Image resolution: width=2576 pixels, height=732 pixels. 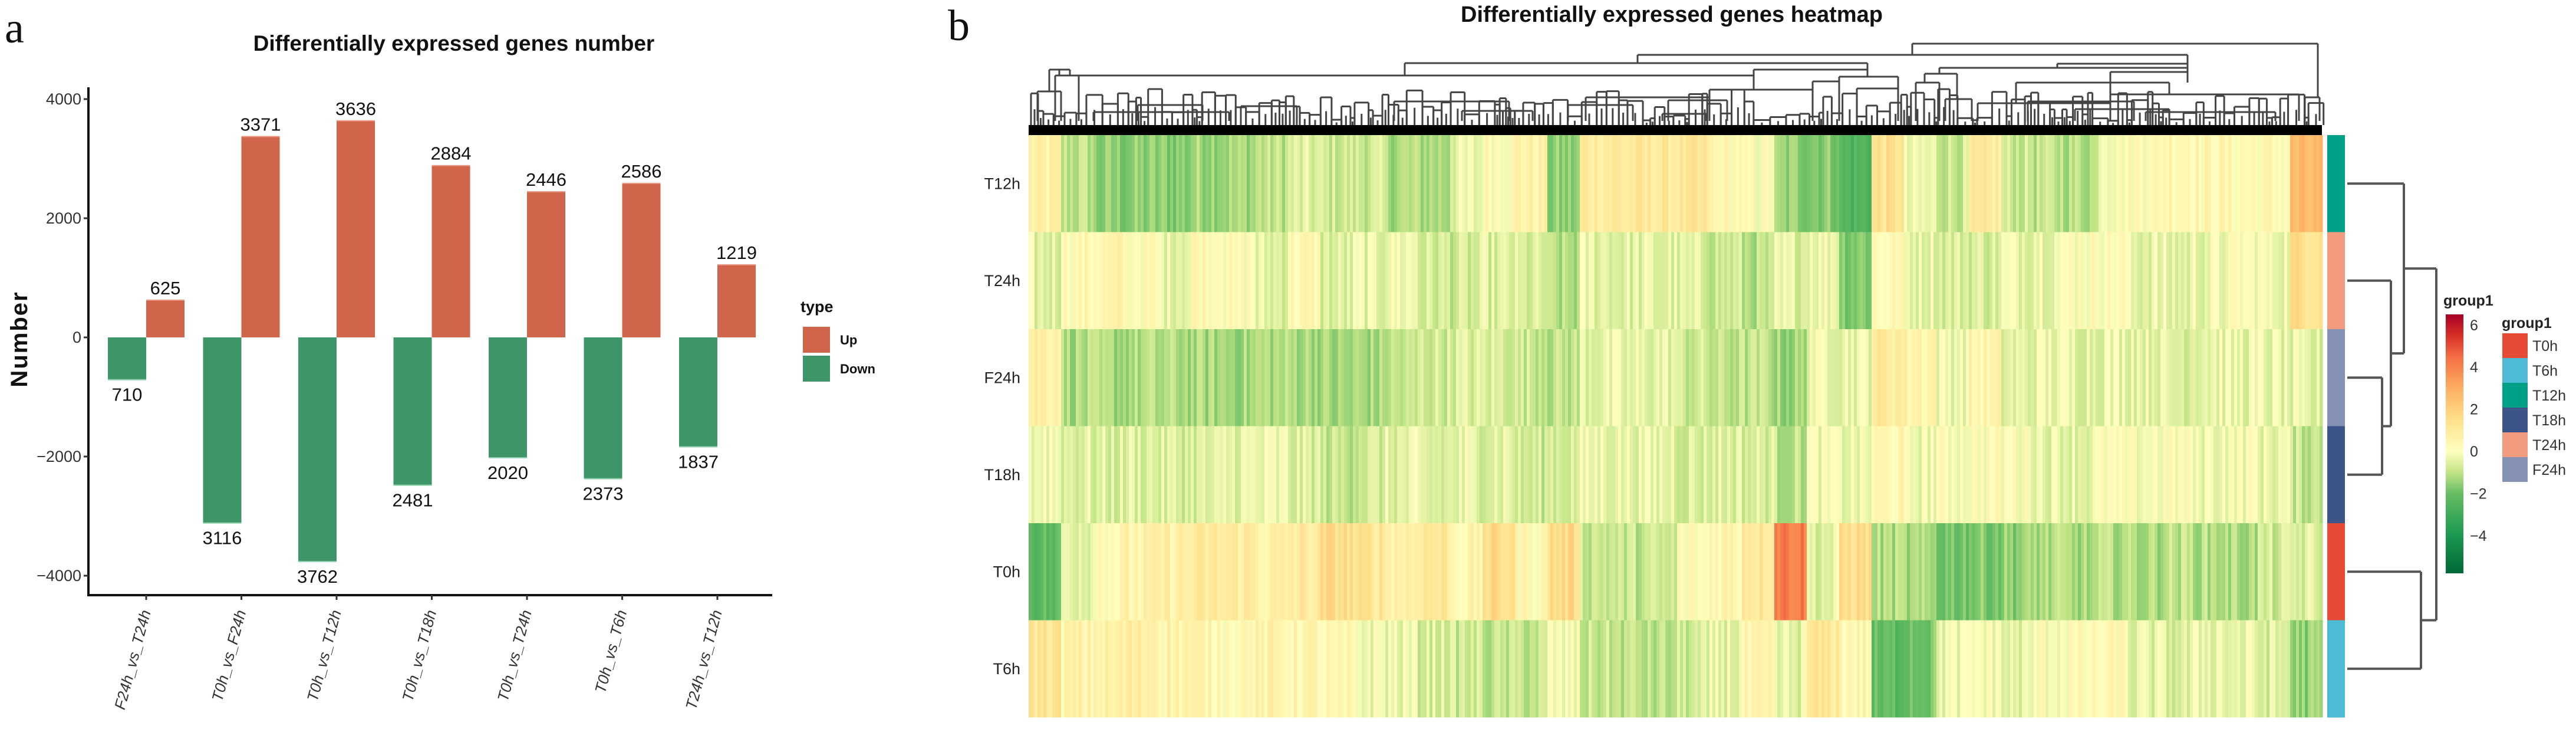 I want to click on dendrogram-dense-base, so click(x=1675, y=130).